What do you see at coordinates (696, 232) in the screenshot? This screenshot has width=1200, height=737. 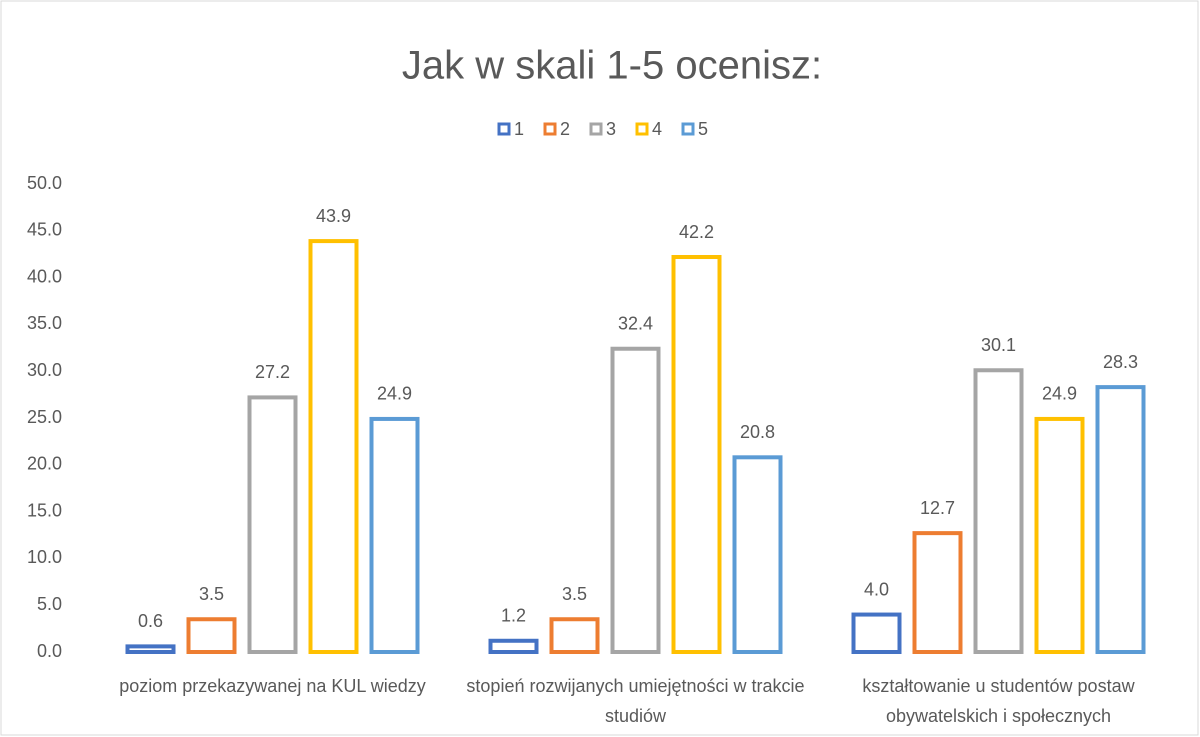 I see `data-label: 42.2` at bounding box center [696, 232].